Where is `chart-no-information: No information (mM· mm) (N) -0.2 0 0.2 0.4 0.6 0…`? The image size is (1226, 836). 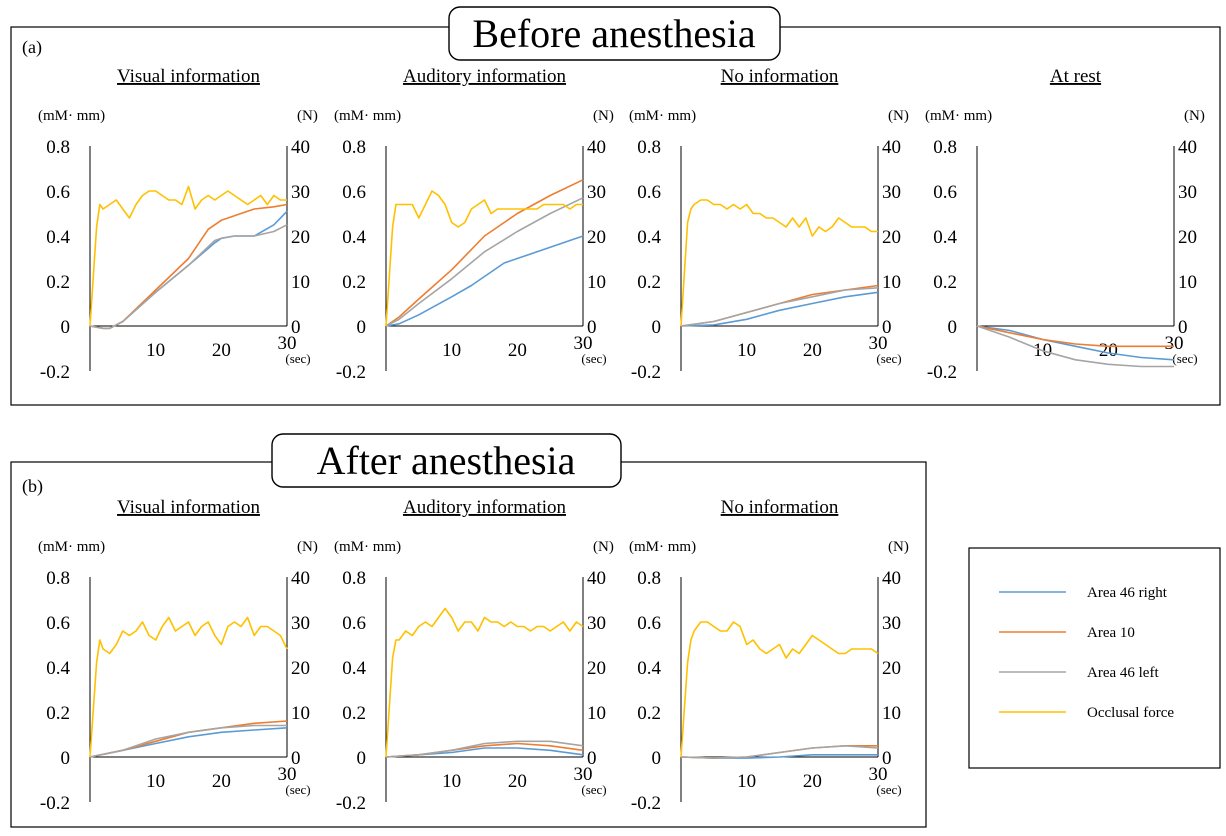
chart-no-information: No information (mM· mm) (N) -0.2 0 0.2 0.4 0.6 0… is located at coordinates (769, 224).